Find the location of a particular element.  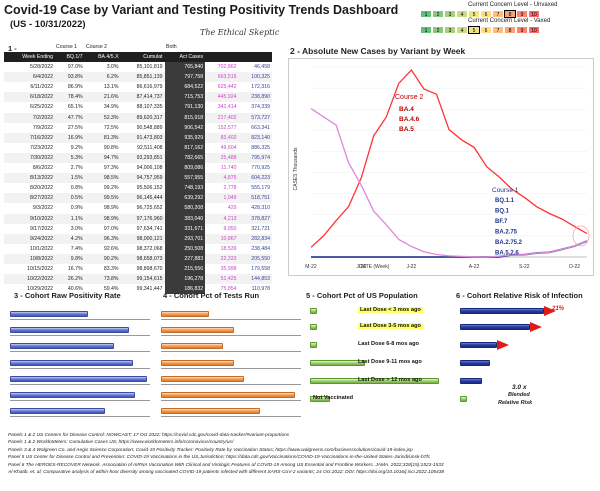

table-cell: 90,548,889 is located at coordinates (149, 127).